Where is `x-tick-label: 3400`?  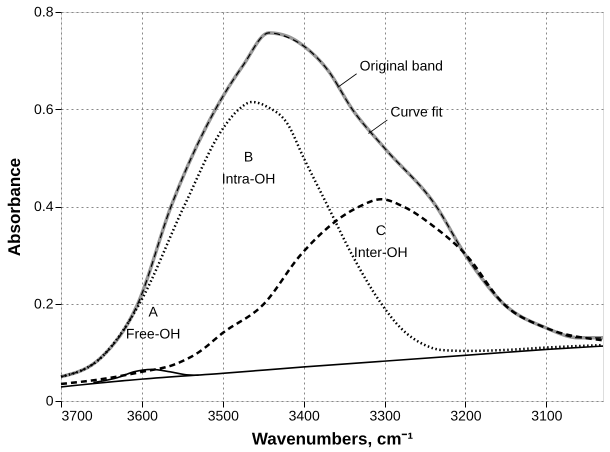
x-tick-label: 3400 is located at coordinates (304, 416).